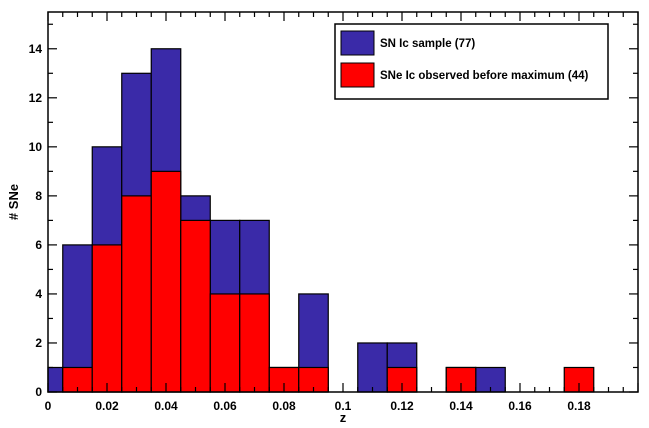 This screenshot has height=428, width=649. Describe the element at coordinates (343, 417) in the screenshot. I see `x-axis-title: z` at that location.